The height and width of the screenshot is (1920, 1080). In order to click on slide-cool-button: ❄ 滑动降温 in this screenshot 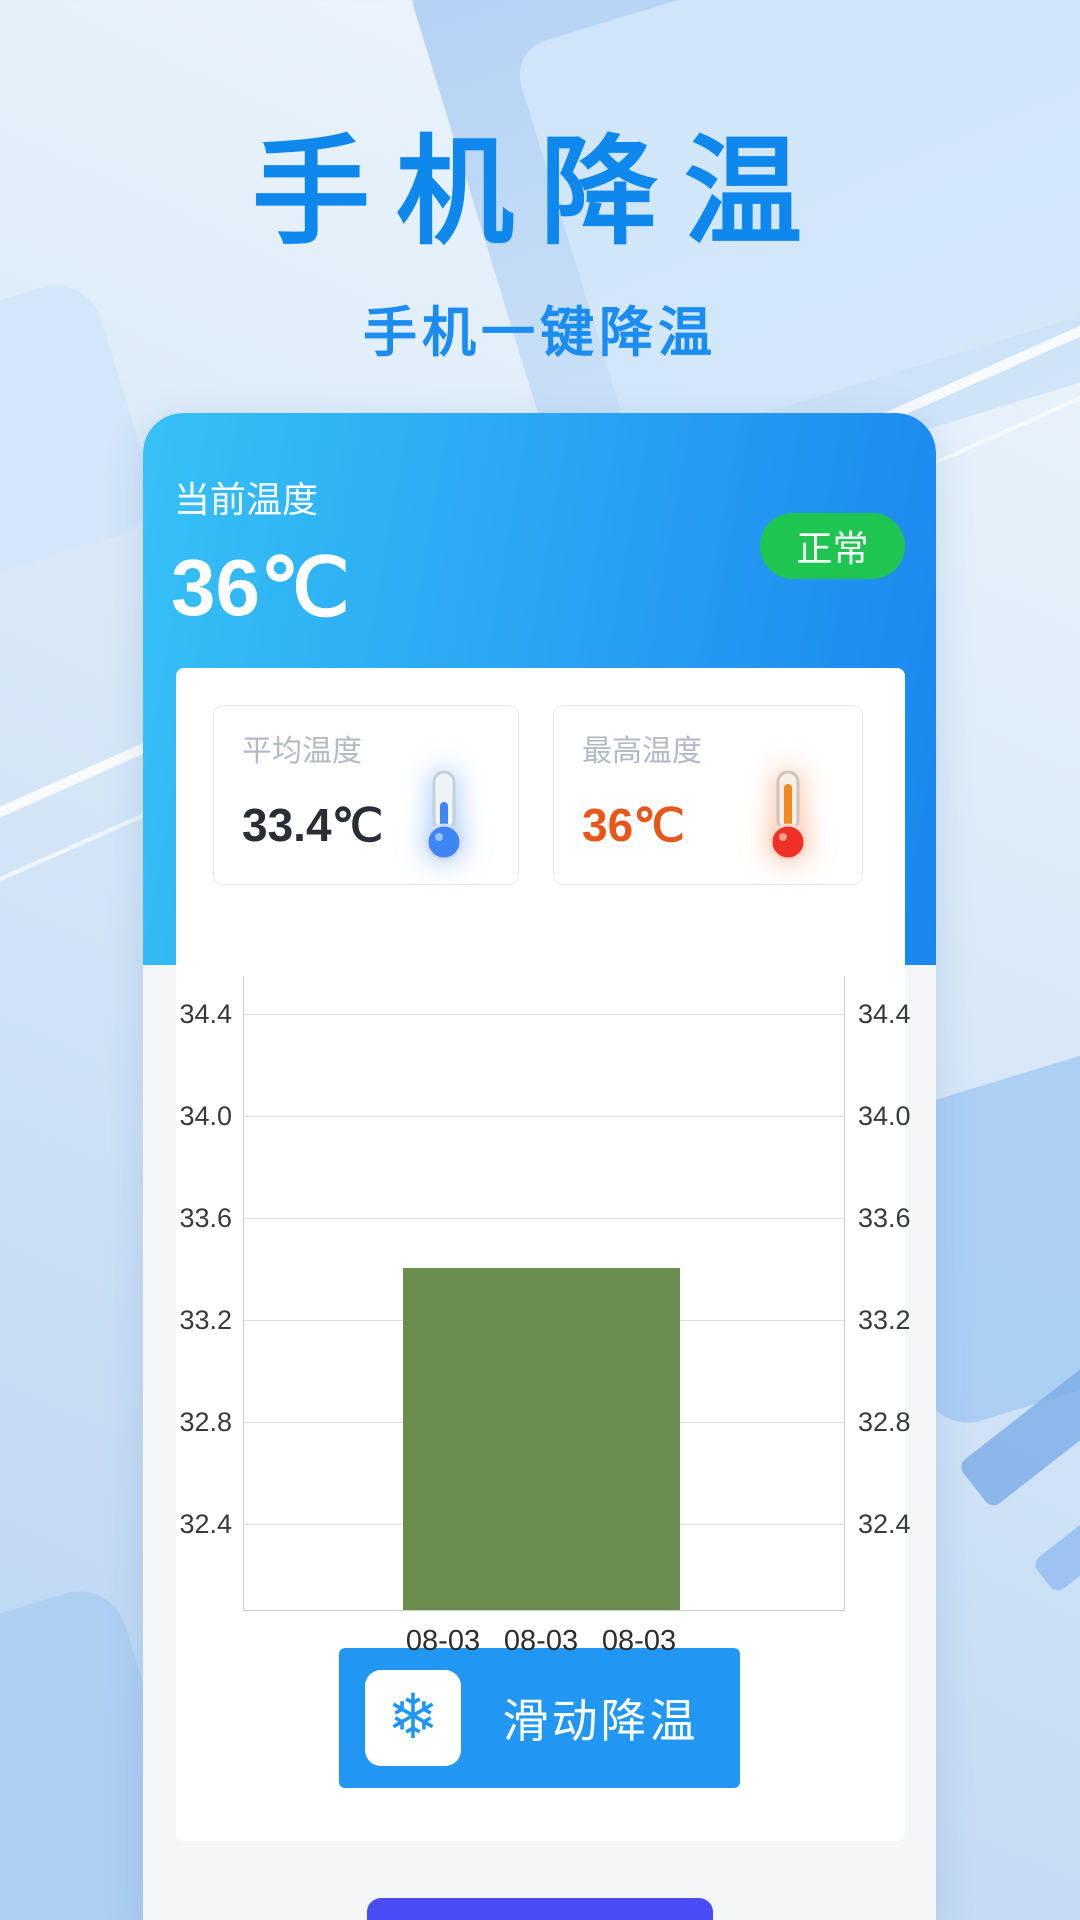, I will do `click(539, 1718)`.